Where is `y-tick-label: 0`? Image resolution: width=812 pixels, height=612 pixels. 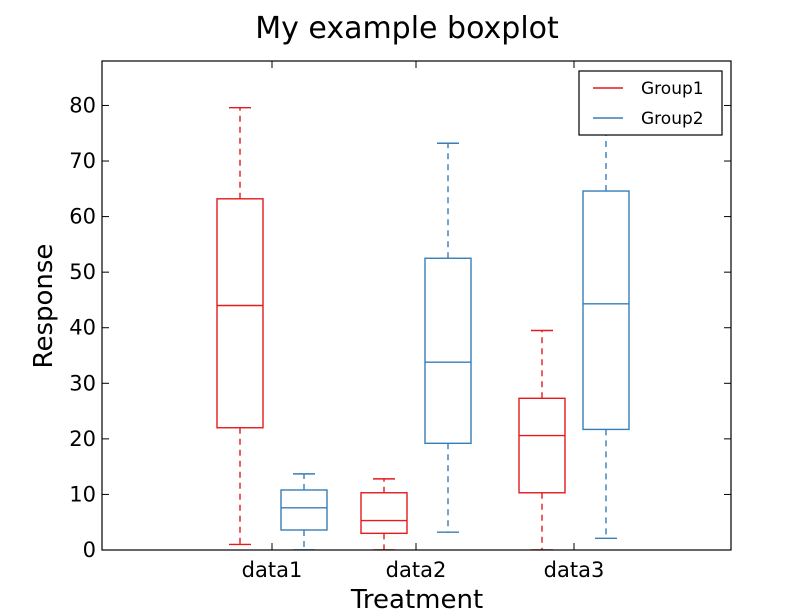
y-tick-label: 0 is located at coordinates (89, 550).